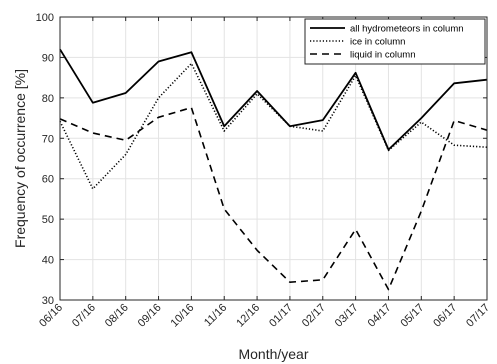 This screenshot has height=364, width=497. What do you see at coordinates (48, 180) in the screenshot?
I see `y-tick-label: 60` at bounding box center [48, 180].